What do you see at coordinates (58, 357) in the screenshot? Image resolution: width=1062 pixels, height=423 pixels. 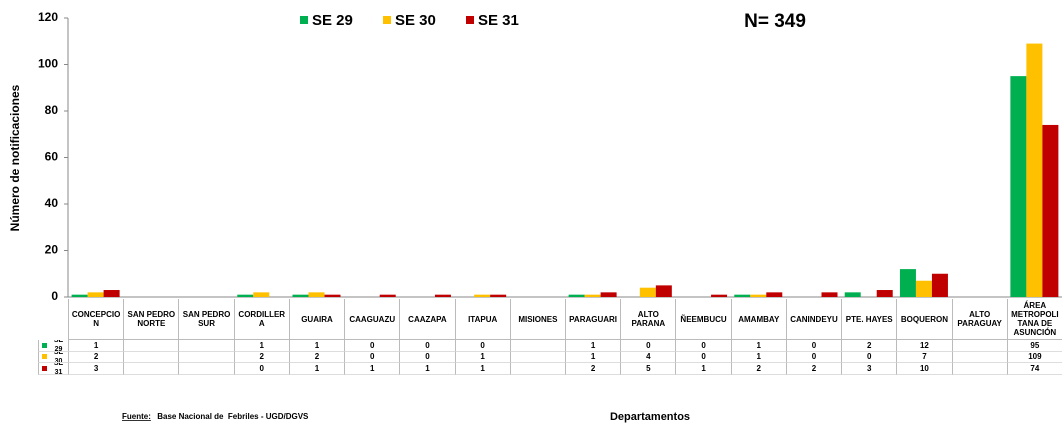 I see `table-row-text: SE 30` at bounding box center [58, 357].